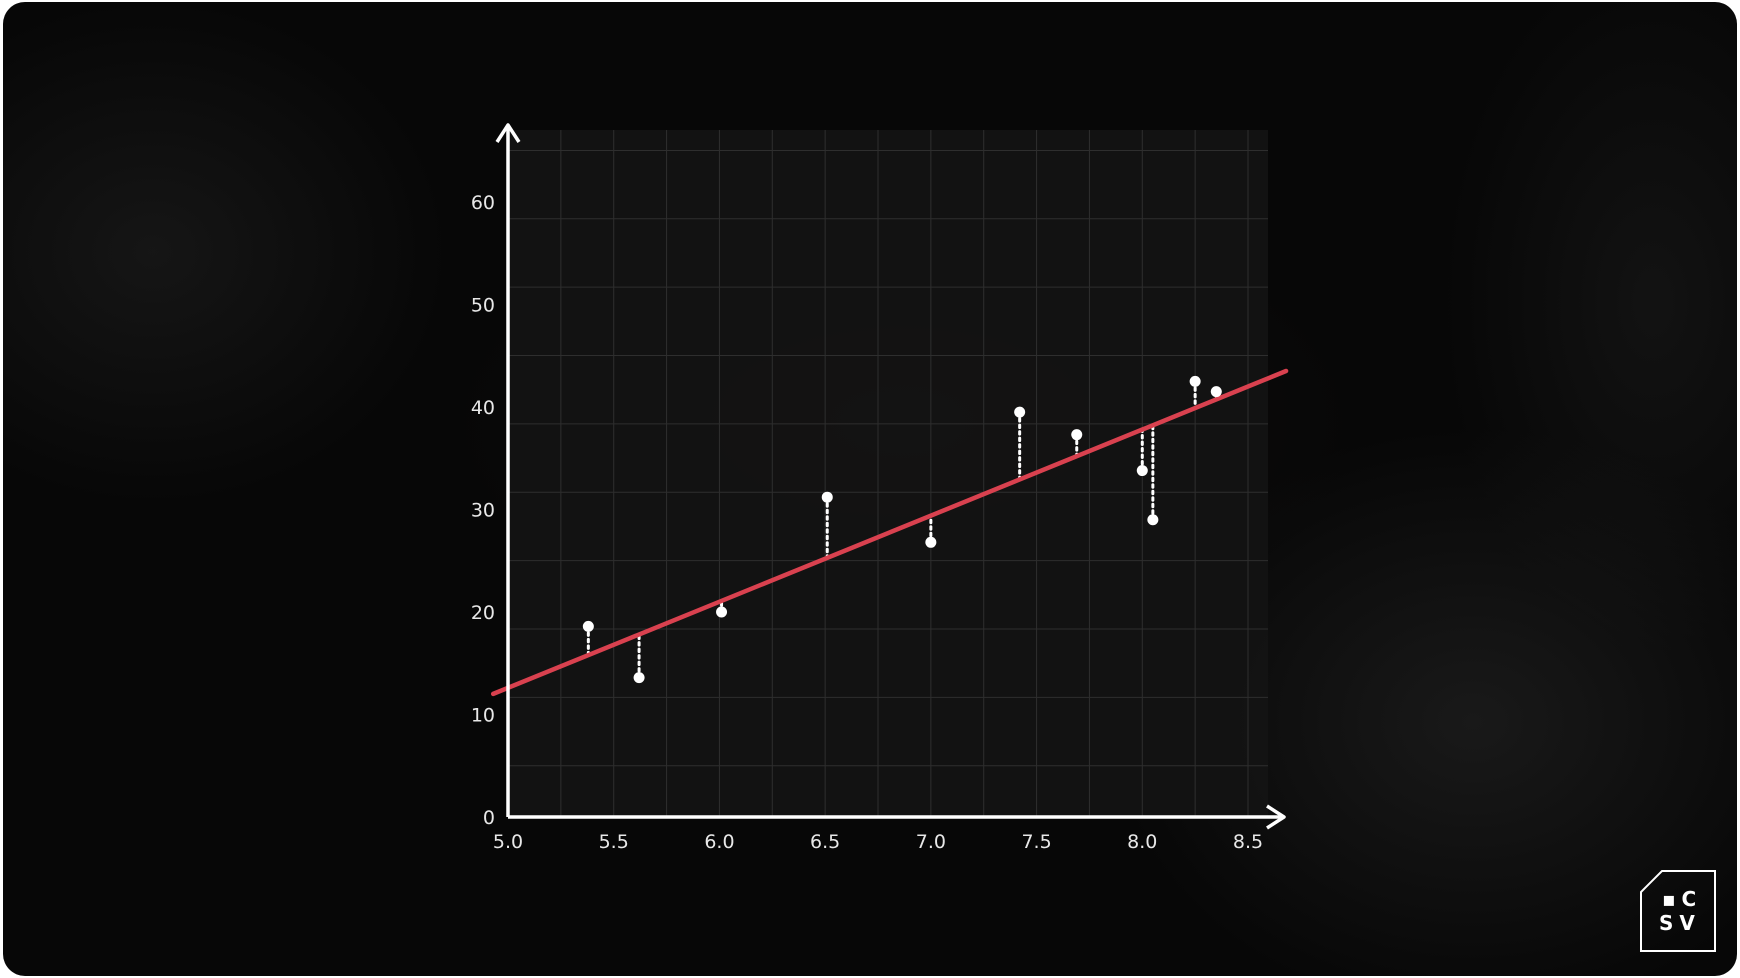 The image size is (1740, 978). Describe the element at coordinates (878, 842) in the screenshot. I see `x-tick-labels: 5.0 5.5 6.0 6.5 7.0 7.5 8.0 8.5` at that location.